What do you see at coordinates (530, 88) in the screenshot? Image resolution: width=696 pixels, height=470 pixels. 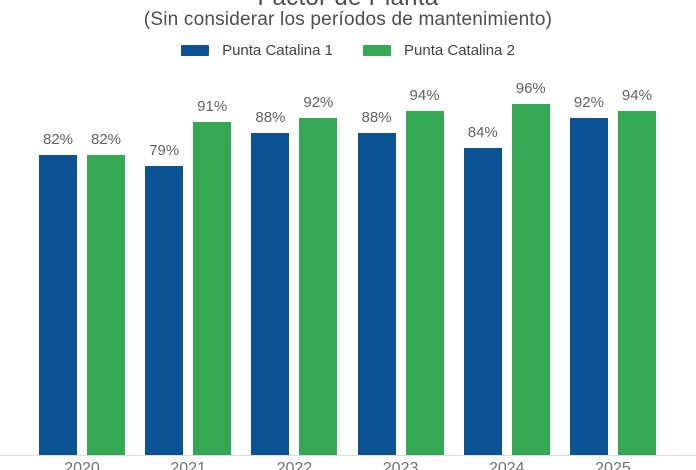 I see `bar-value-label: 96%` at bounding box center [530, 88].